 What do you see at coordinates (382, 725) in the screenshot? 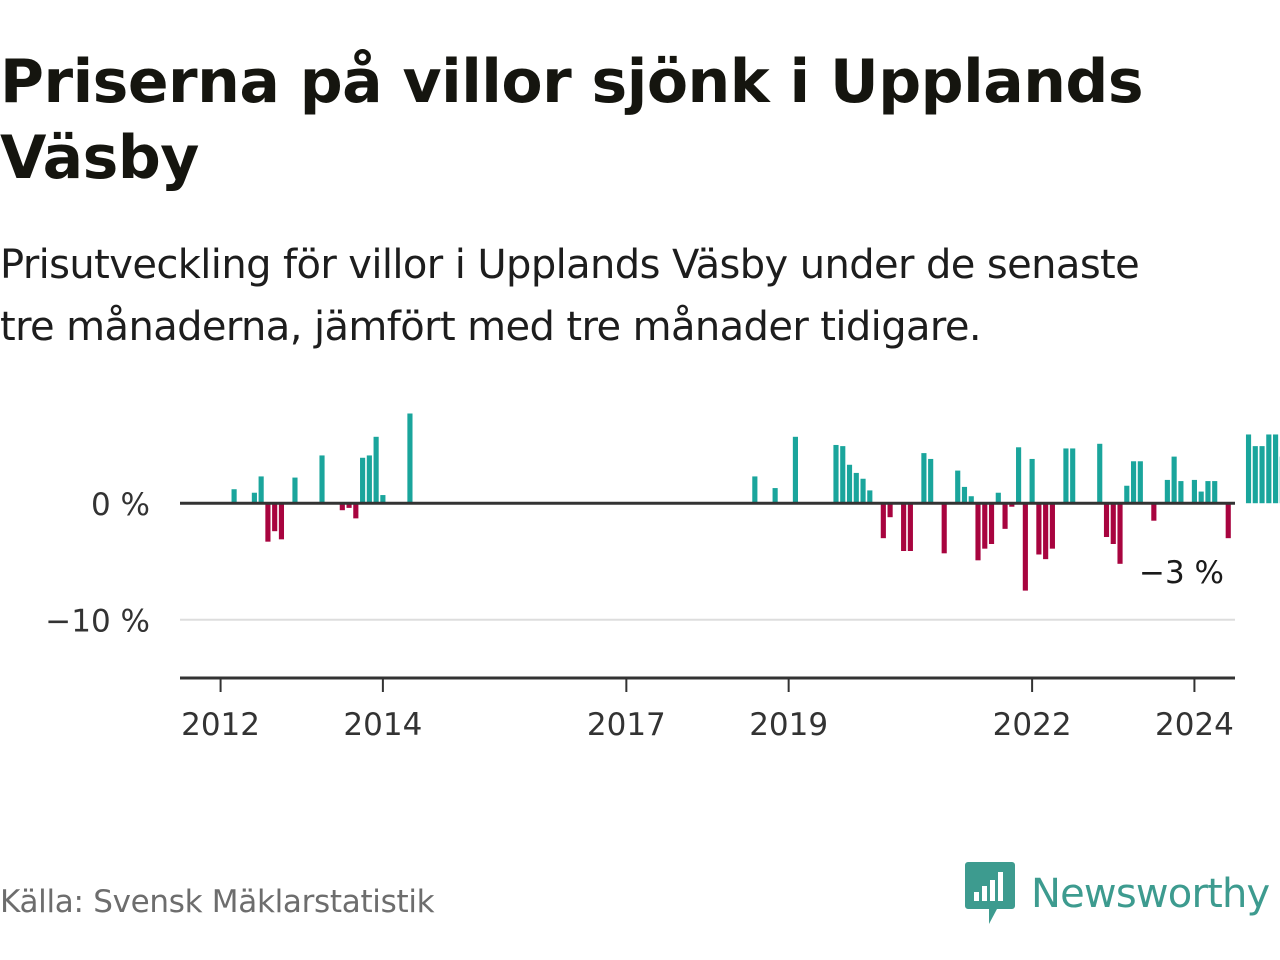
I see `x-tick-label: 2014` at bounding box center [382, 725].